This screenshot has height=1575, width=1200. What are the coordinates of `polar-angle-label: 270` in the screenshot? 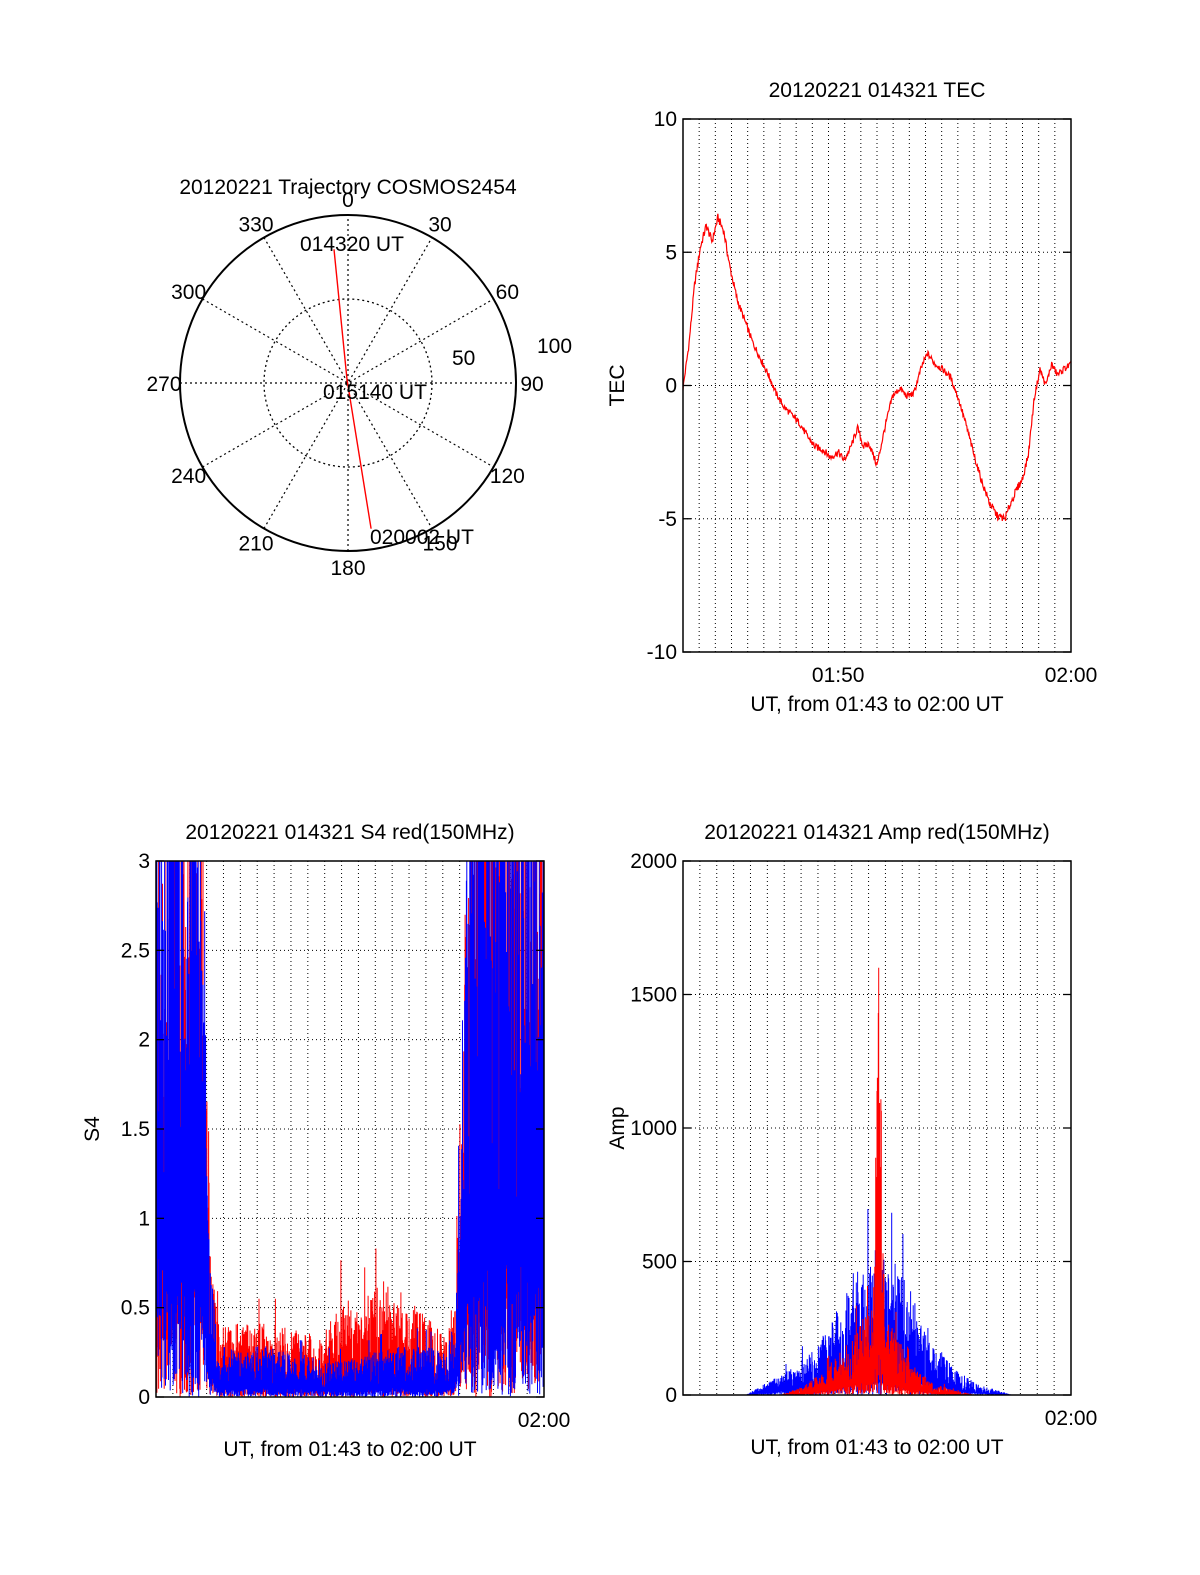 It's located at (163, 384).